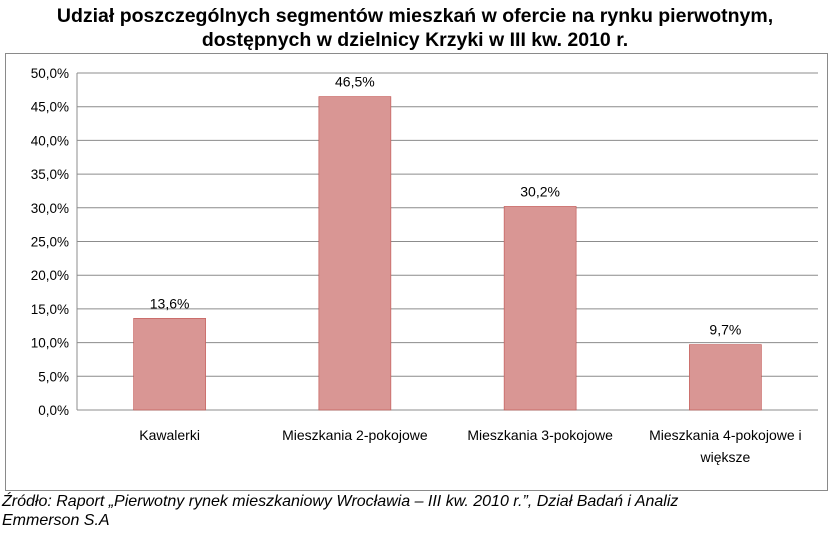 This screenshot has width=830, height=535. I want to click on y-tick-label: 40,0%, so click(50, 140).